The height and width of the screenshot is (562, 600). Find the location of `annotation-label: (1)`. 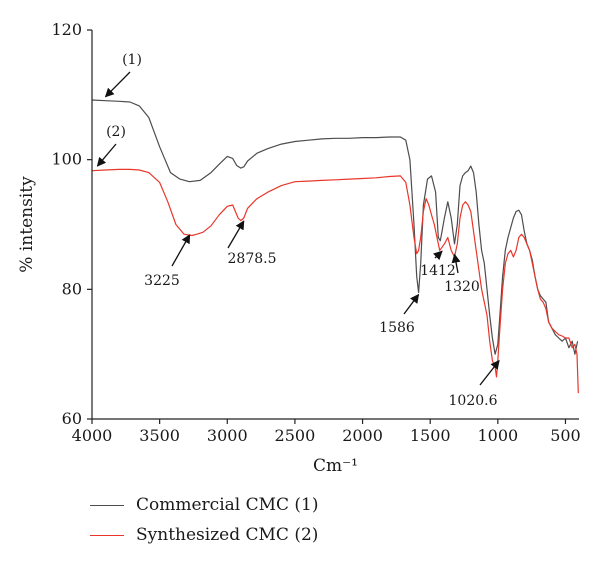

annotation-label: (1) is located at coordinates (132, 60).